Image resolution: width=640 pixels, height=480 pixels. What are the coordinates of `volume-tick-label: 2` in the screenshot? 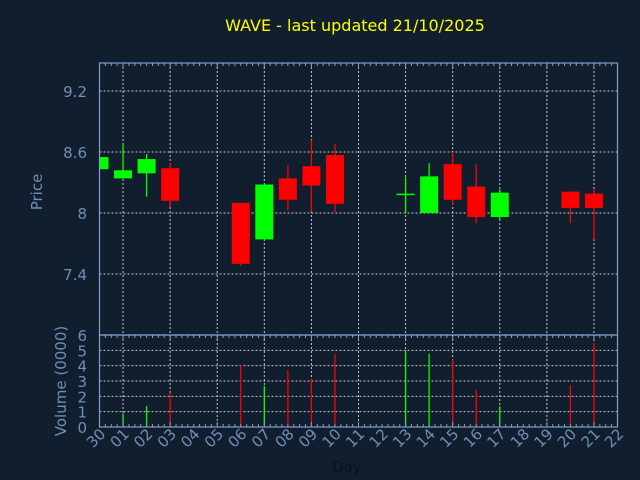 It's located at (82, 397).